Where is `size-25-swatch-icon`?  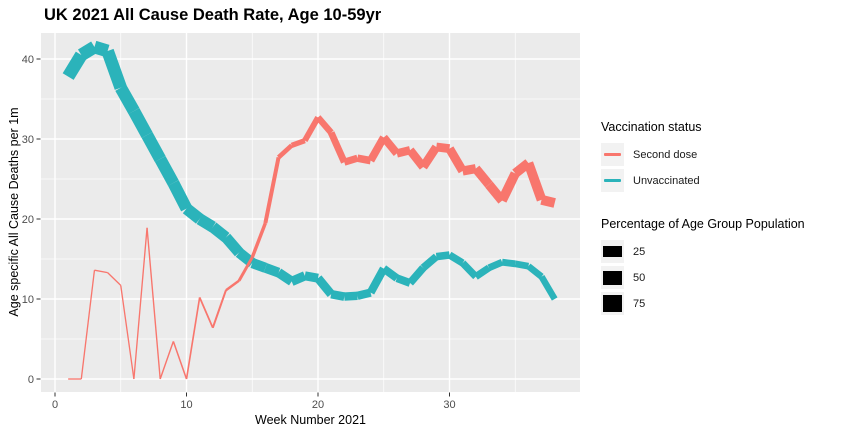 size-25-swatch-icon is located at coordinates (612, 251).